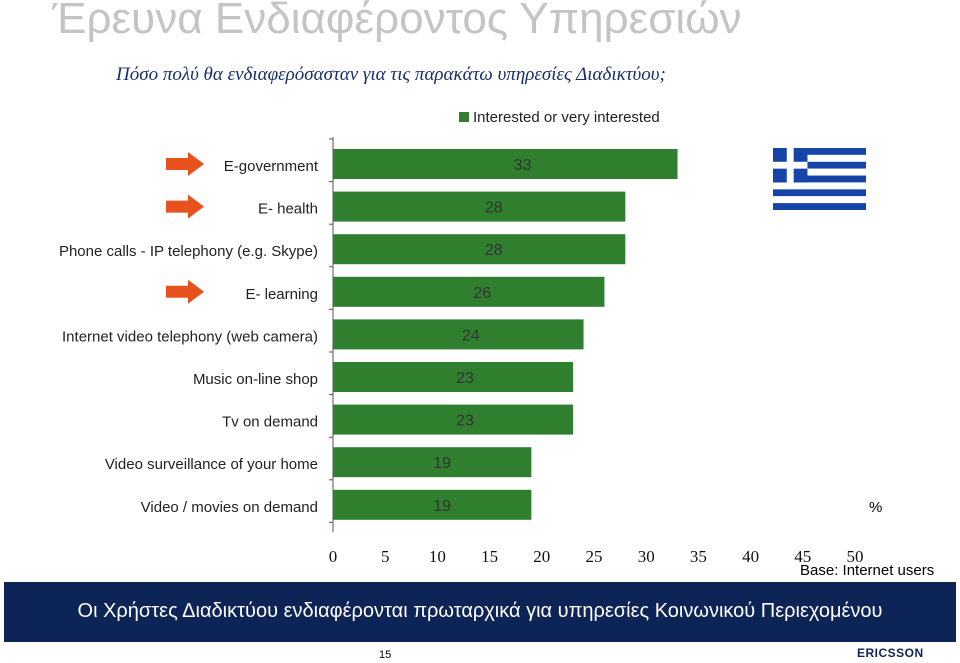 This screenshot has height=663, width=960. I want to click on x-tick-label: 40, so click(750, 556).